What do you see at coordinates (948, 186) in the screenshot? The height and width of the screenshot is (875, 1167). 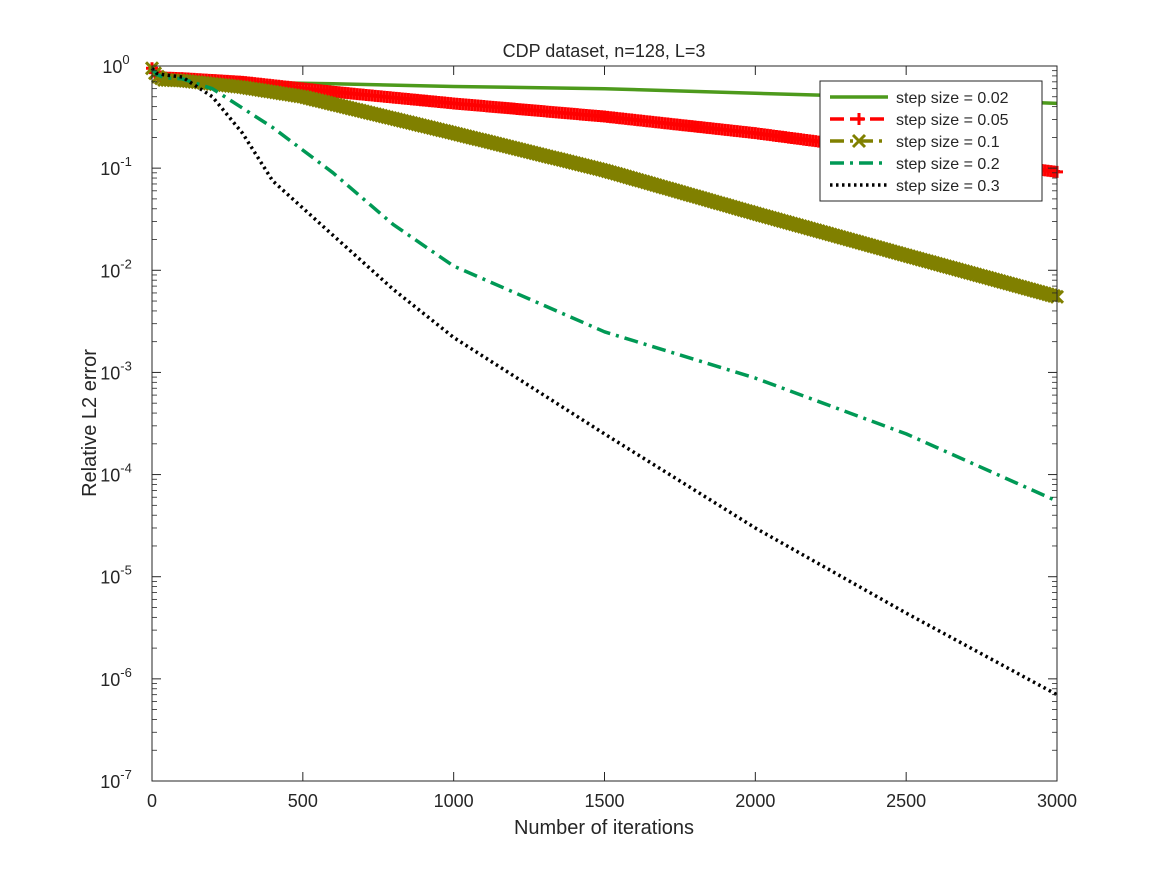 I see `legend-label: step size = 0.3` at bounding box center [948, 186].